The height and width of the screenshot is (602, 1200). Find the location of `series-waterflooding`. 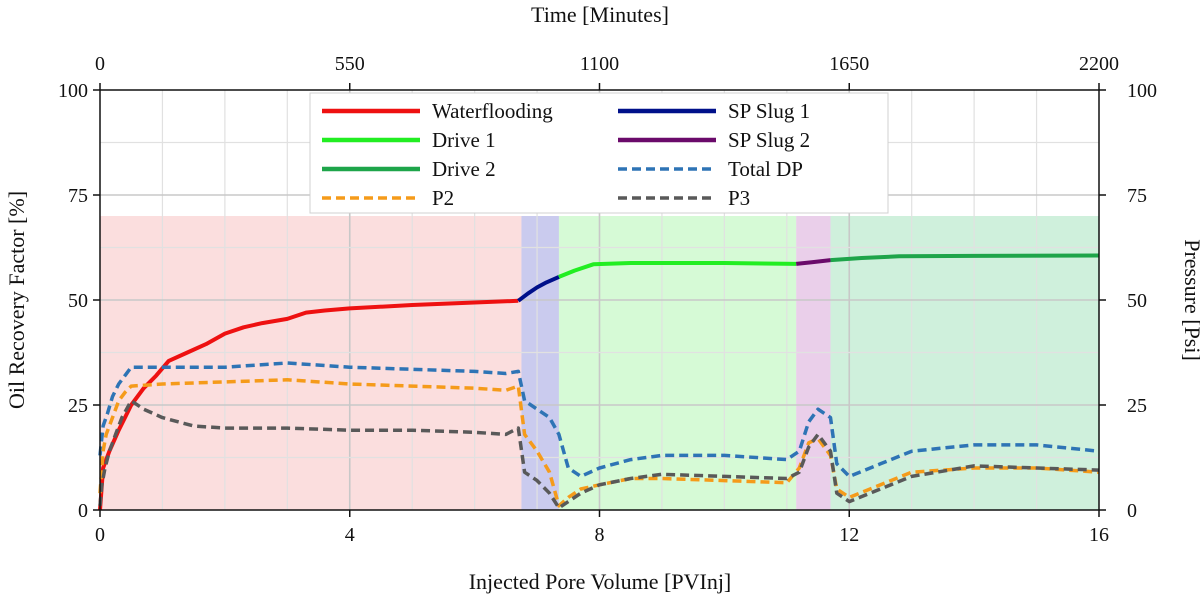

series-waterflooding is located at coordinates (308, 404).